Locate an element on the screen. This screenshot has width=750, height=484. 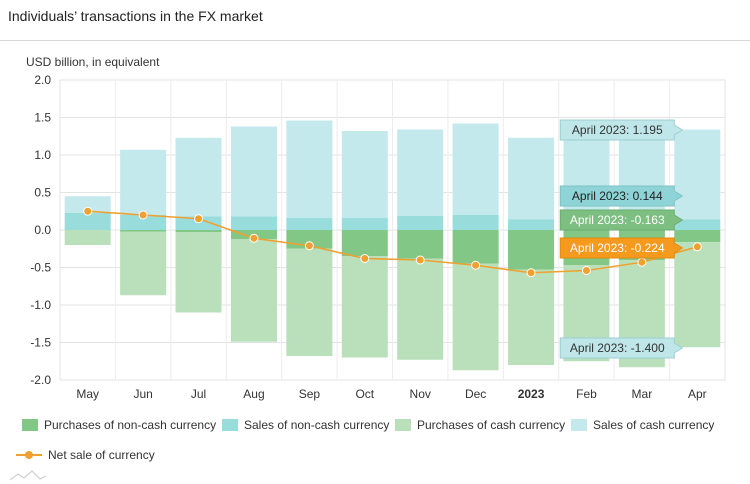
legend-swatch-purchases-noncash is located at coordinates (30, 425).